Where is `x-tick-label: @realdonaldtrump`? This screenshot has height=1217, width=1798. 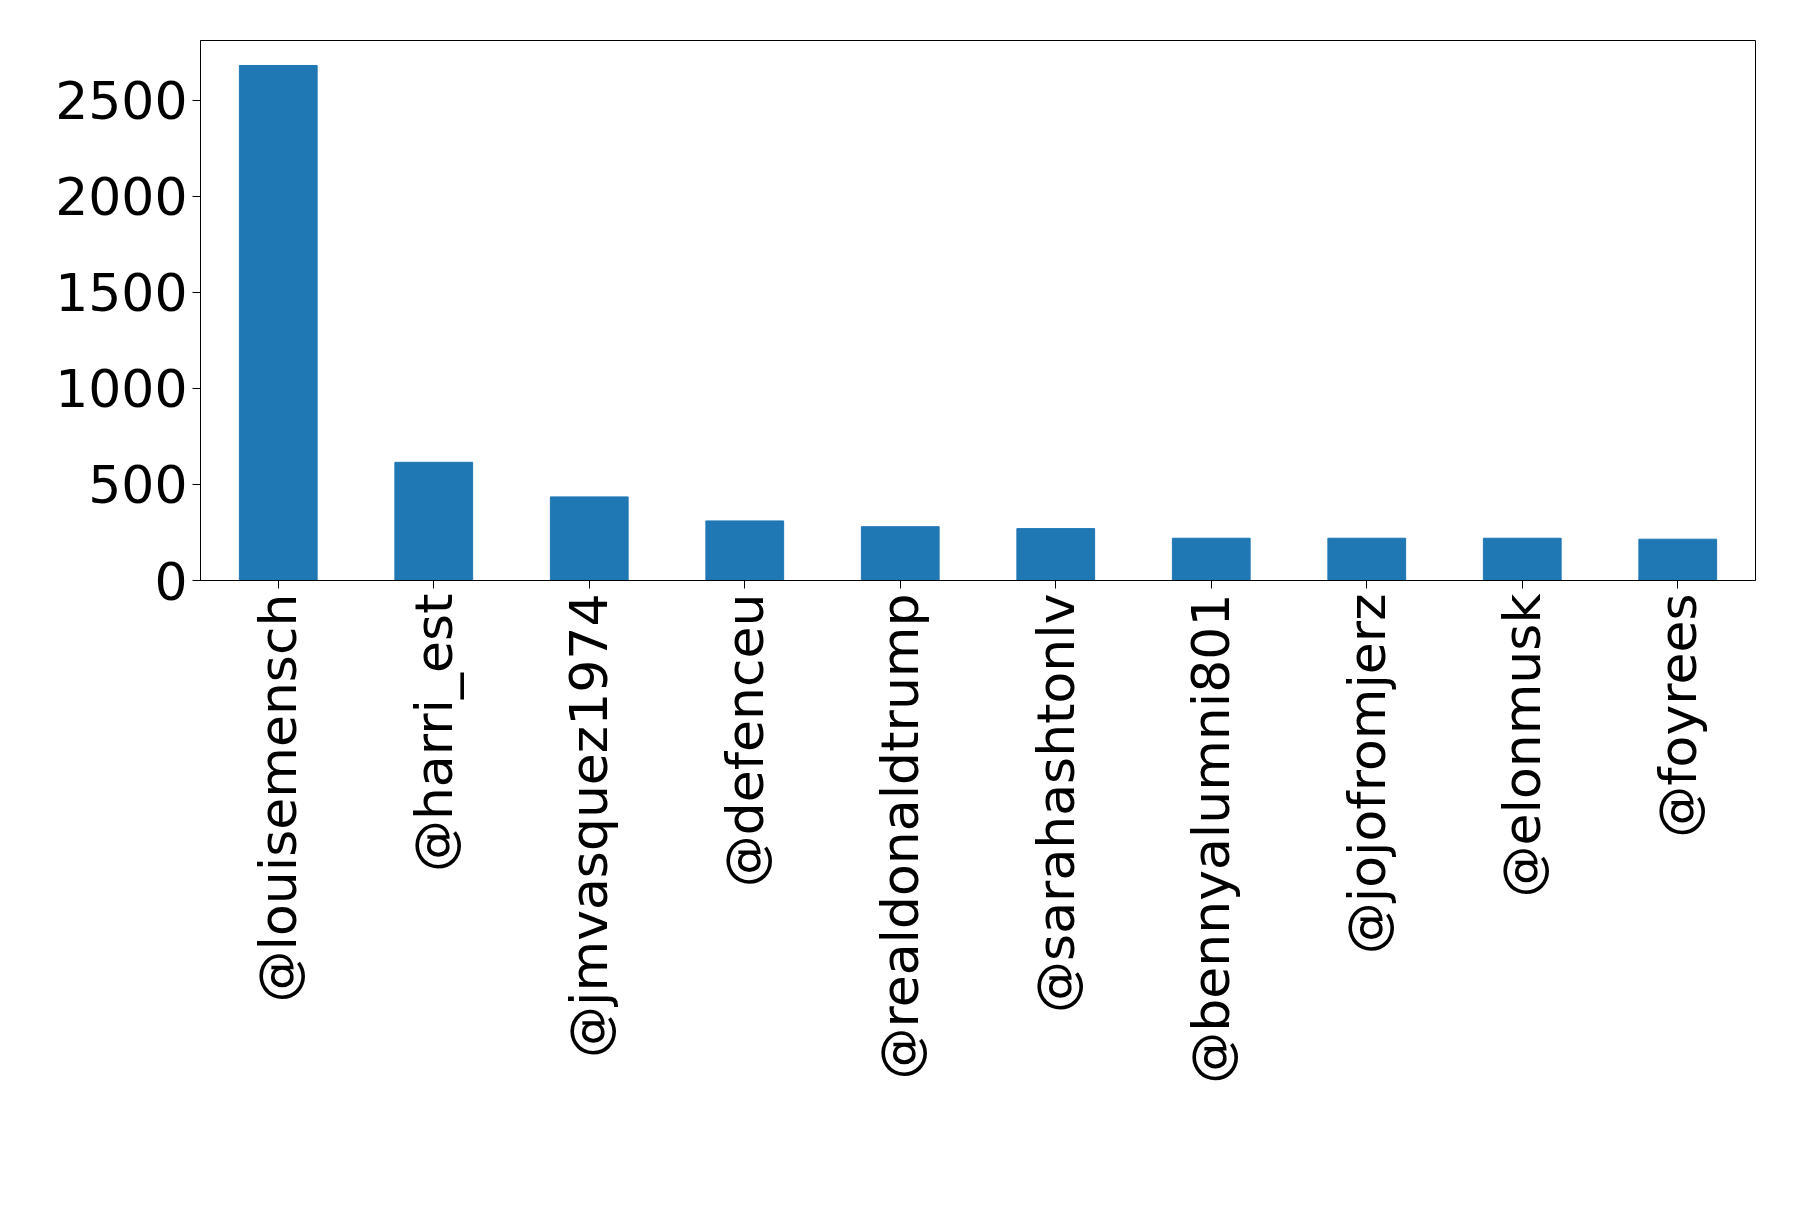 x-tick-label: @realdonaldtrump is located at coordinates (900, 836).